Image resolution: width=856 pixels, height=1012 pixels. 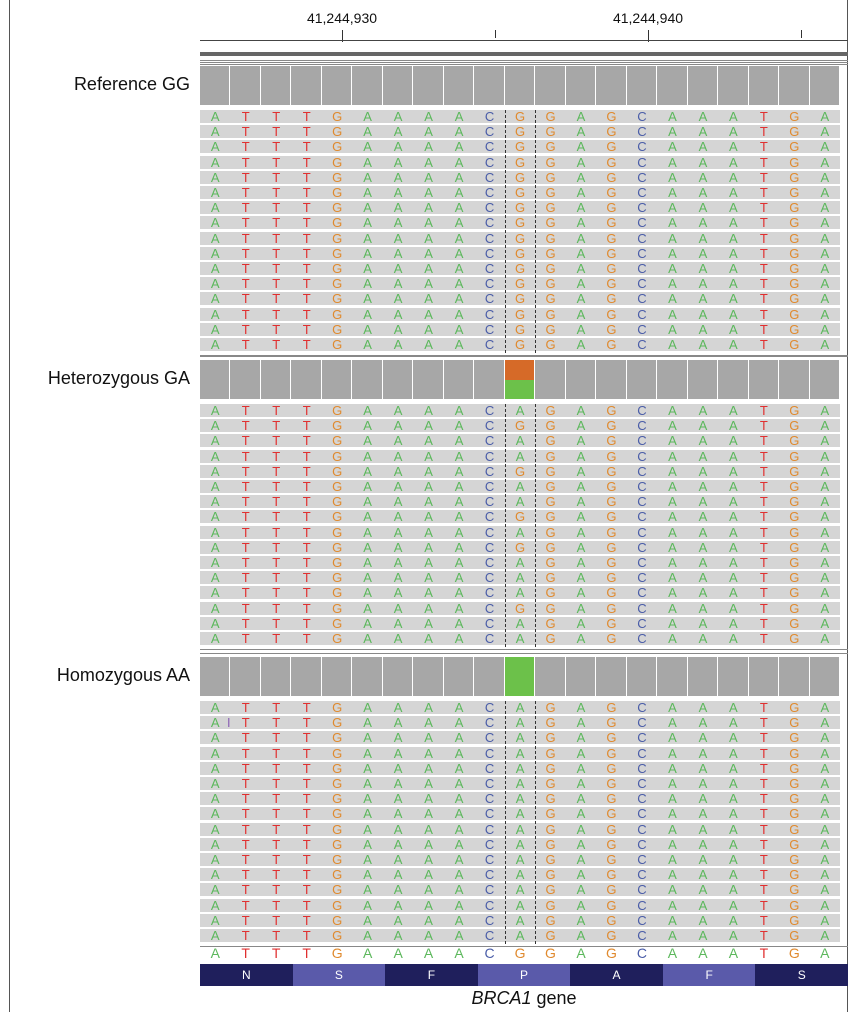 I want to click on insertion-marker-icon: I, so click(x=229, y=723).